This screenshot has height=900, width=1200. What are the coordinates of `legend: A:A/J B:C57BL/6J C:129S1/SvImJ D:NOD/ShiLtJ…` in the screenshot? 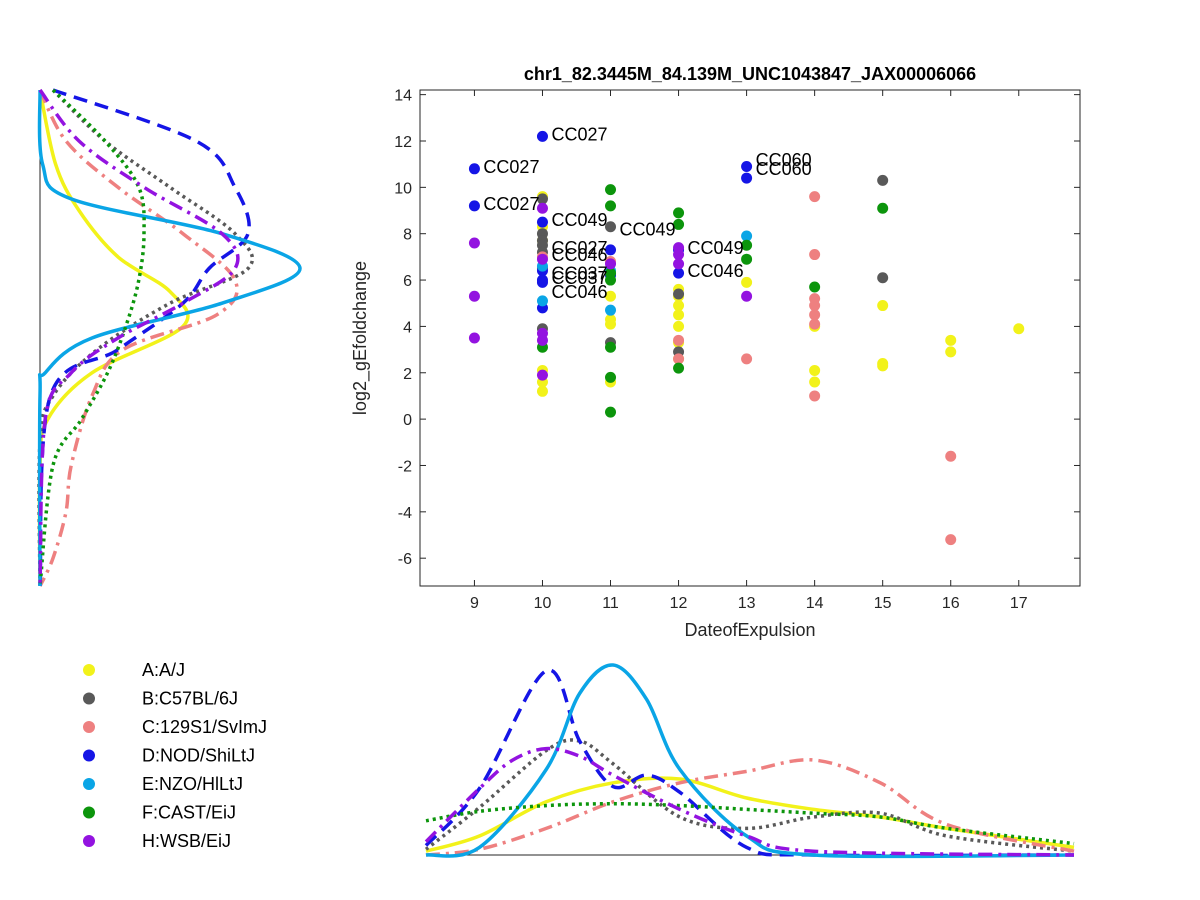 It's located at (175, 755).